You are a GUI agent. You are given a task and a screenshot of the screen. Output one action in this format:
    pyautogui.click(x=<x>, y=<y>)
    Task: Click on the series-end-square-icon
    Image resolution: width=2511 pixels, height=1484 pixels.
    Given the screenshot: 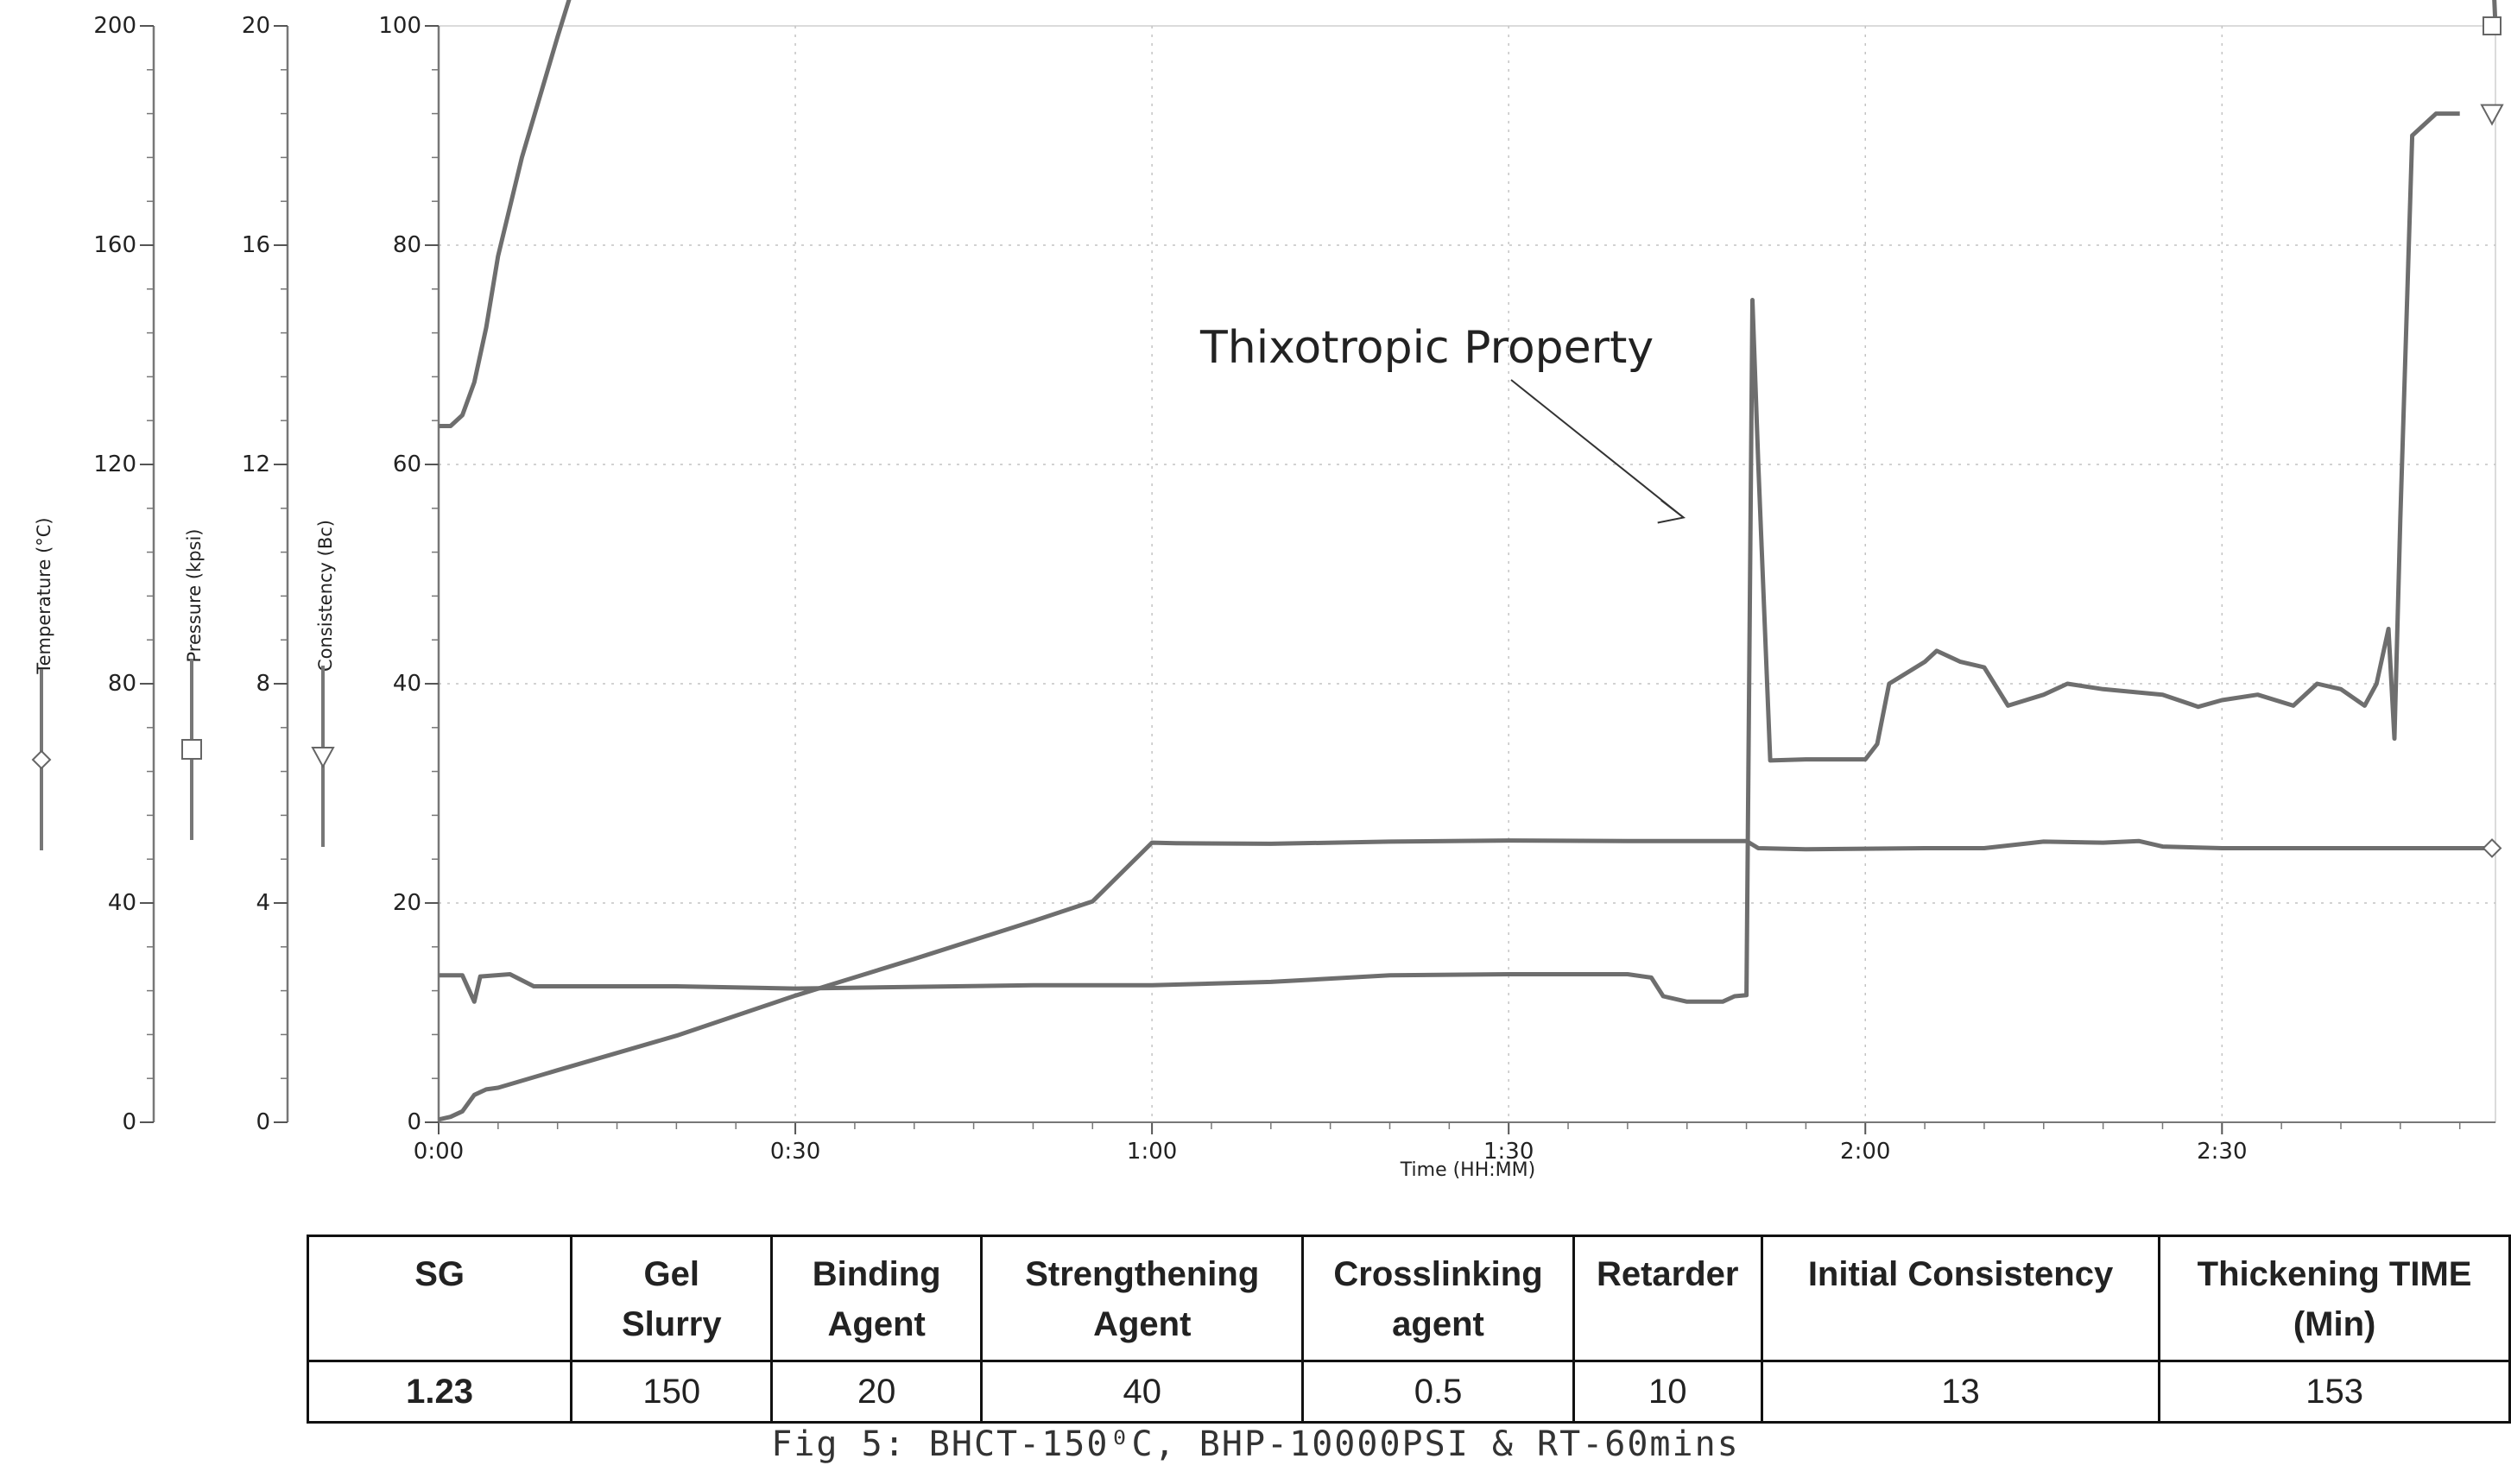 What is the action you would take?
    pyautogui.click(x=2492, y=25)
    